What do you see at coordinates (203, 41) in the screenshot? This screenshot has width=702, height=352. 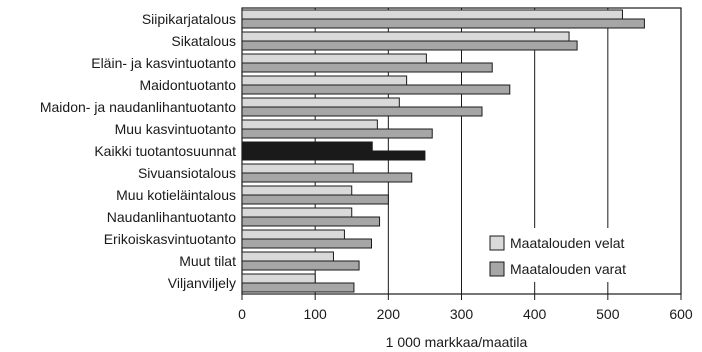 I see `category-label-1: Sikatalous` at bounding box center [203, 41].